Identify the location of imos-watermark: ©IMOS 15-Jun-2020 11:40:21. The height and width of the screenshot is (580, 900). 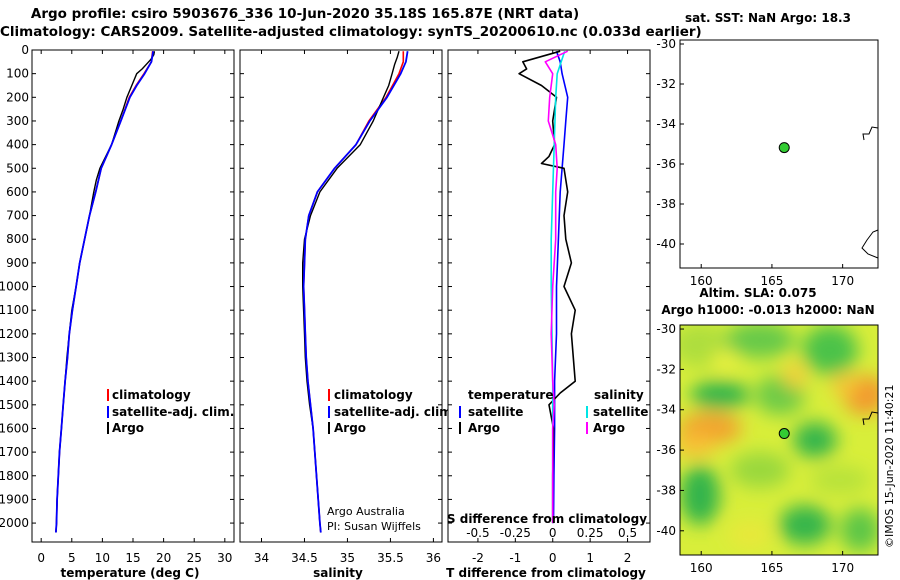
(889, 466).